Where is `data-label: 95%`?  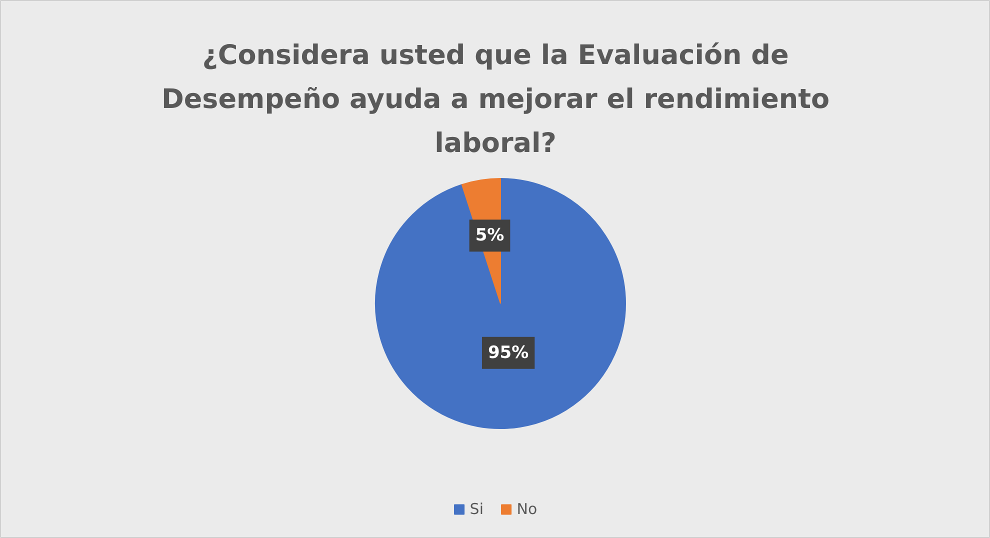 data-label: 95% is located at coordinates (508, 352).